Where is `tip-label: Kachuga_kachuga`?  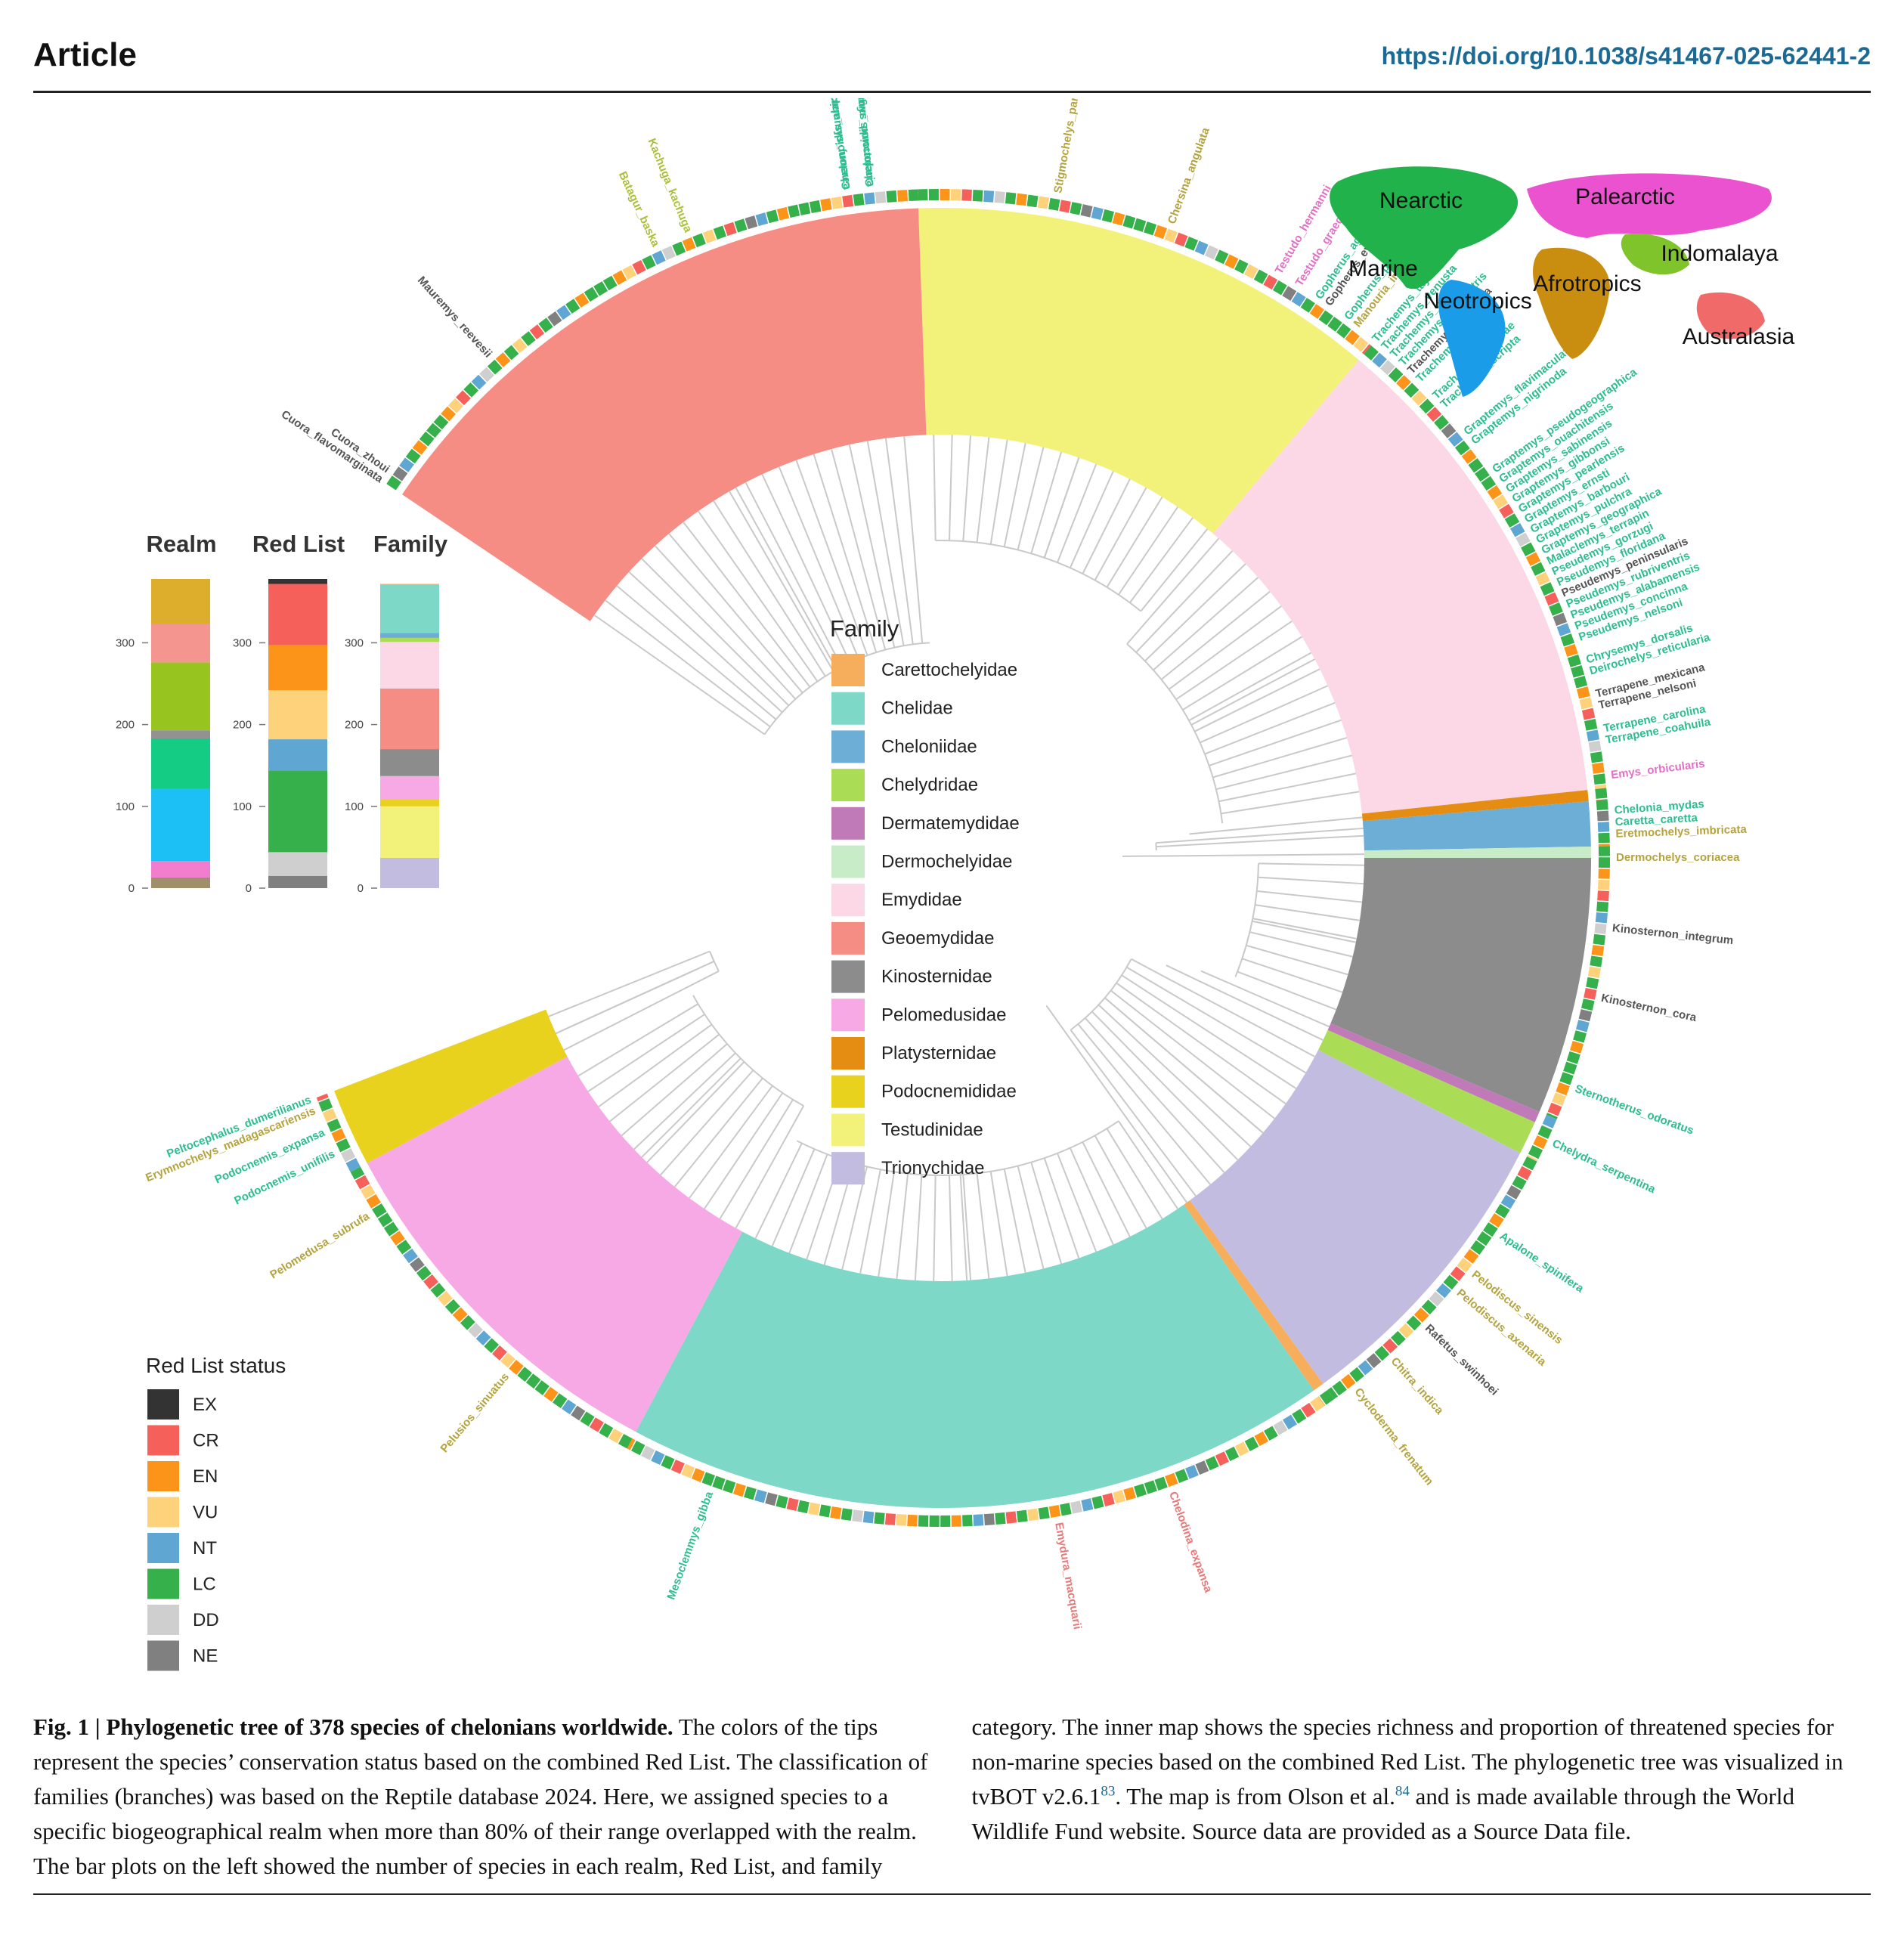
tip-label: Kachuga_kachuga is located at coordinates (670, 186).